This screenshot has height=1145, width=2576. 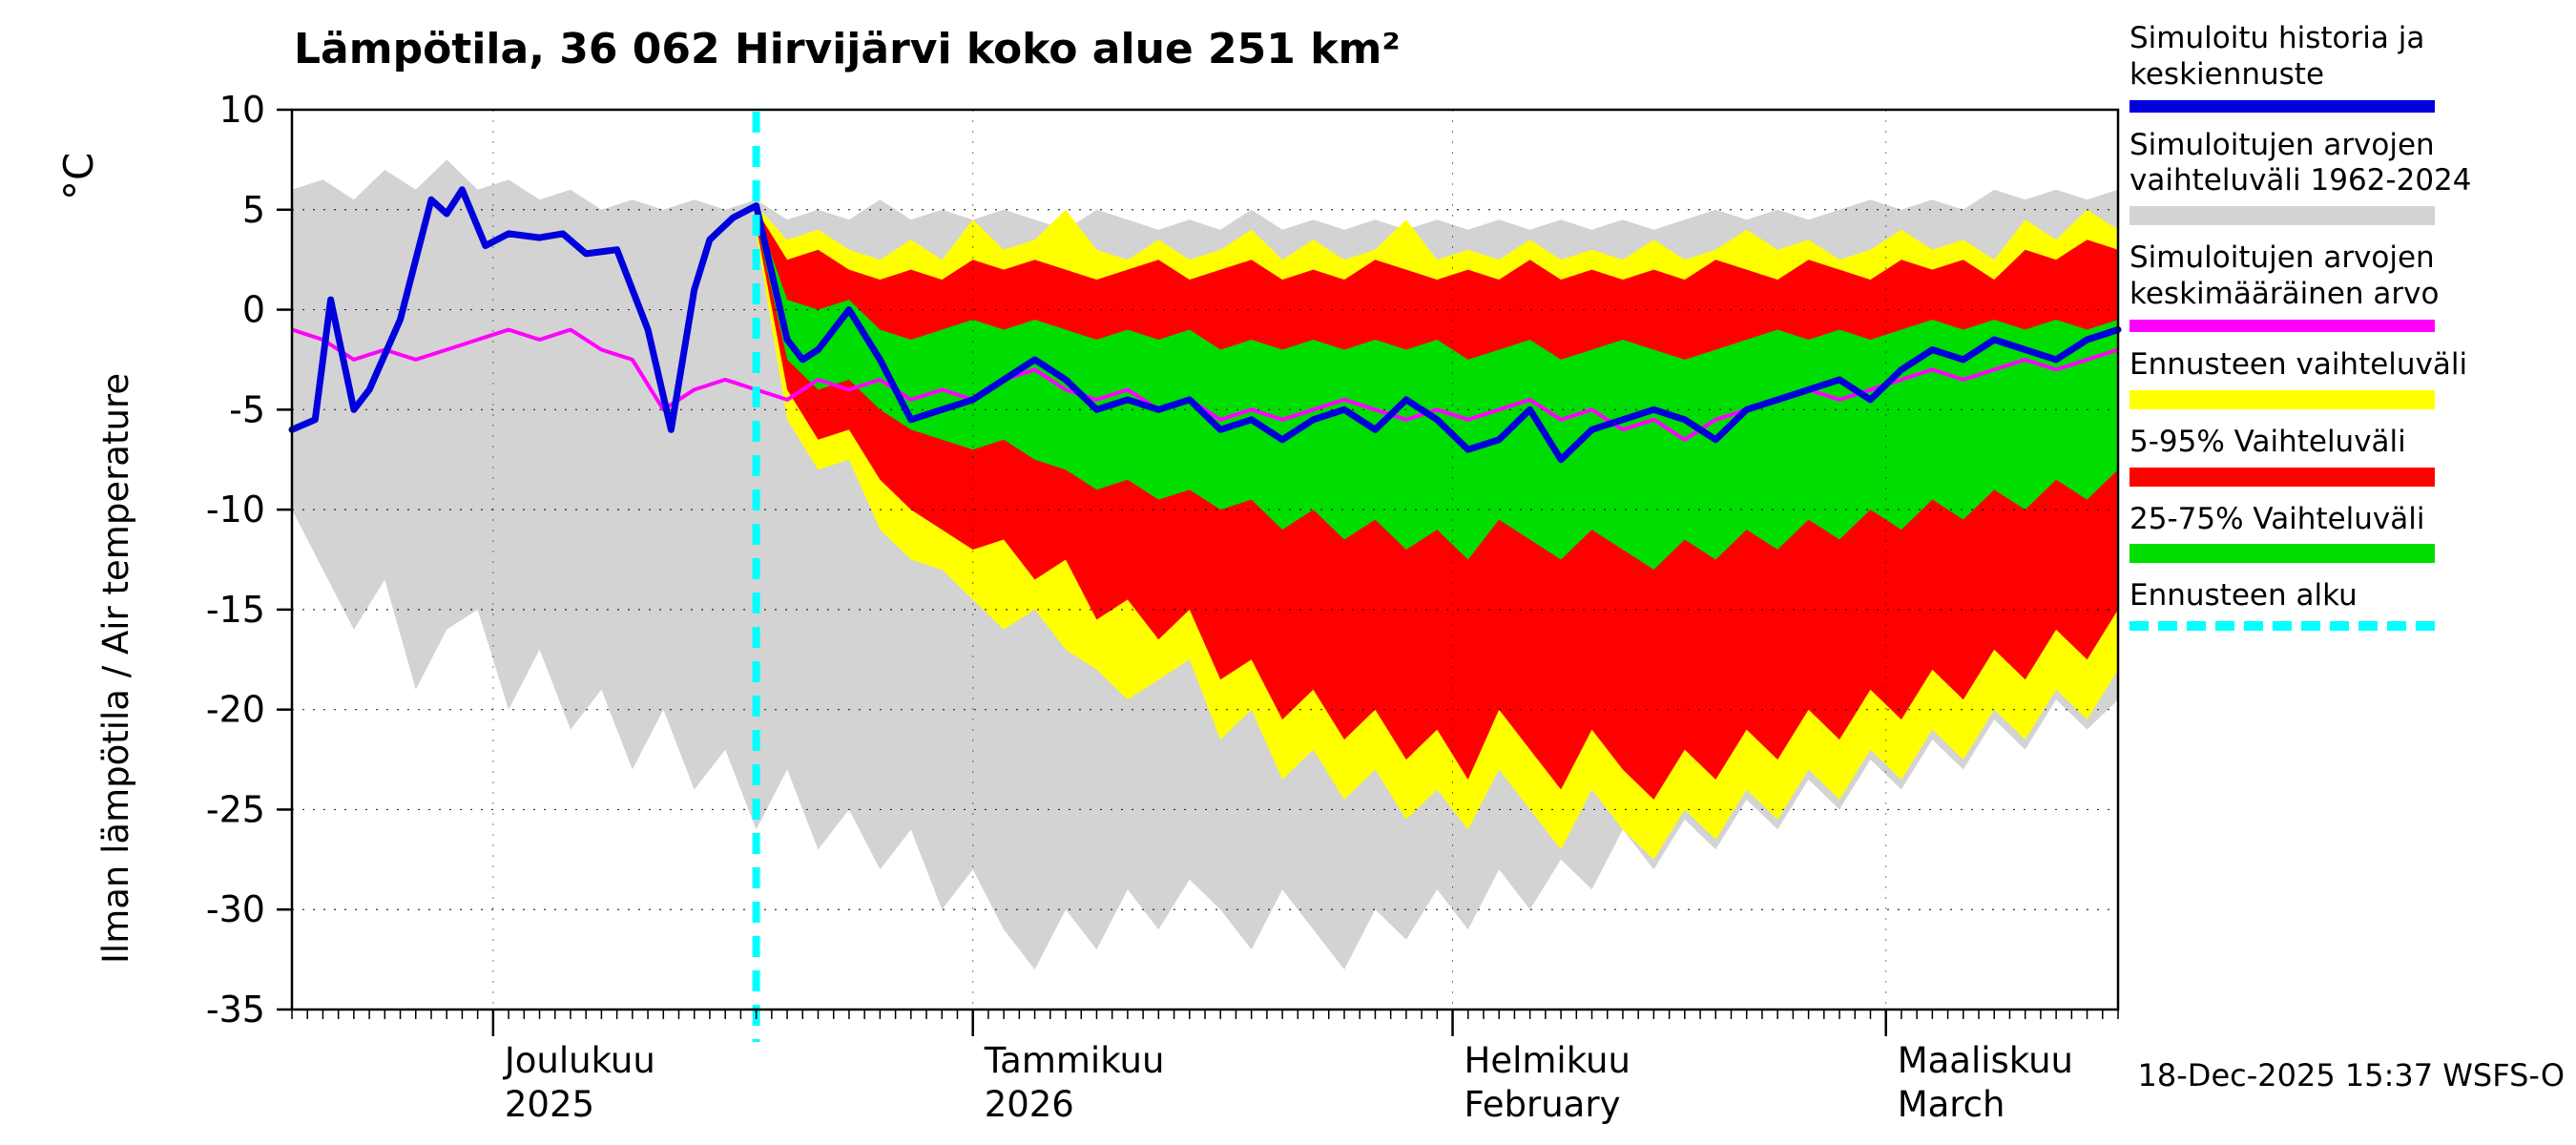 What do you see at coordinates (2351, 1075) in the screenshot?
I see `timestamp: 18-Dec-2025 15:37 WSFS-O` at bounding box center [2351, 1075].